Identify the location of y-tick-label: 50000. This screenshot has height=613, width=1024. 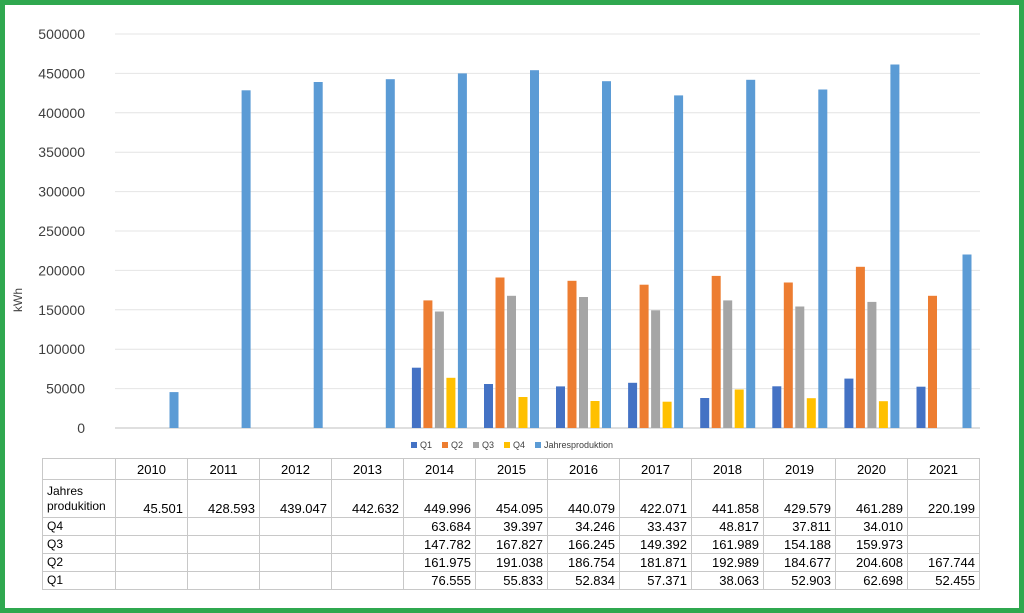
(65, 389).